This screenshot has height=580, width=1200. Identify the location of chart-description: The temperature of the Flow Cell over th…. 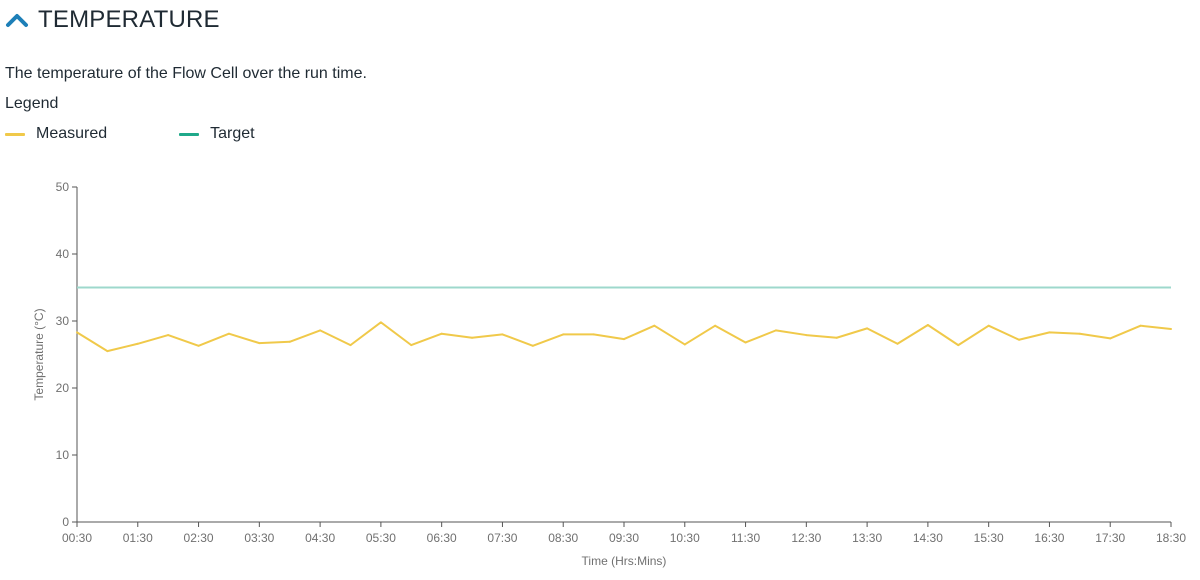
(186, 73).